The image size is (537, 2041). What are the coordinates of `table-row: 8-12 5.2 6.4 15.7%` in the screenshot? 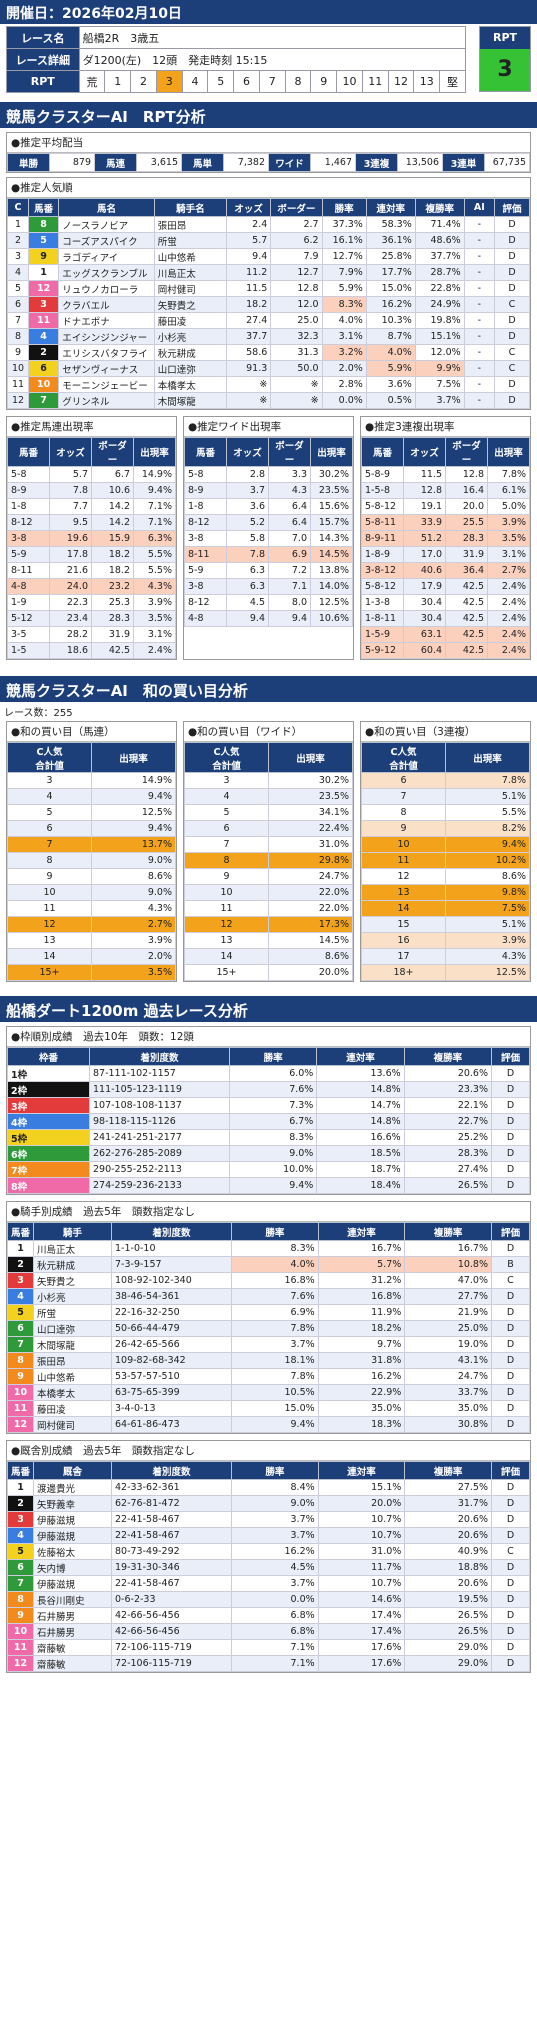 It's located at (268, 522).